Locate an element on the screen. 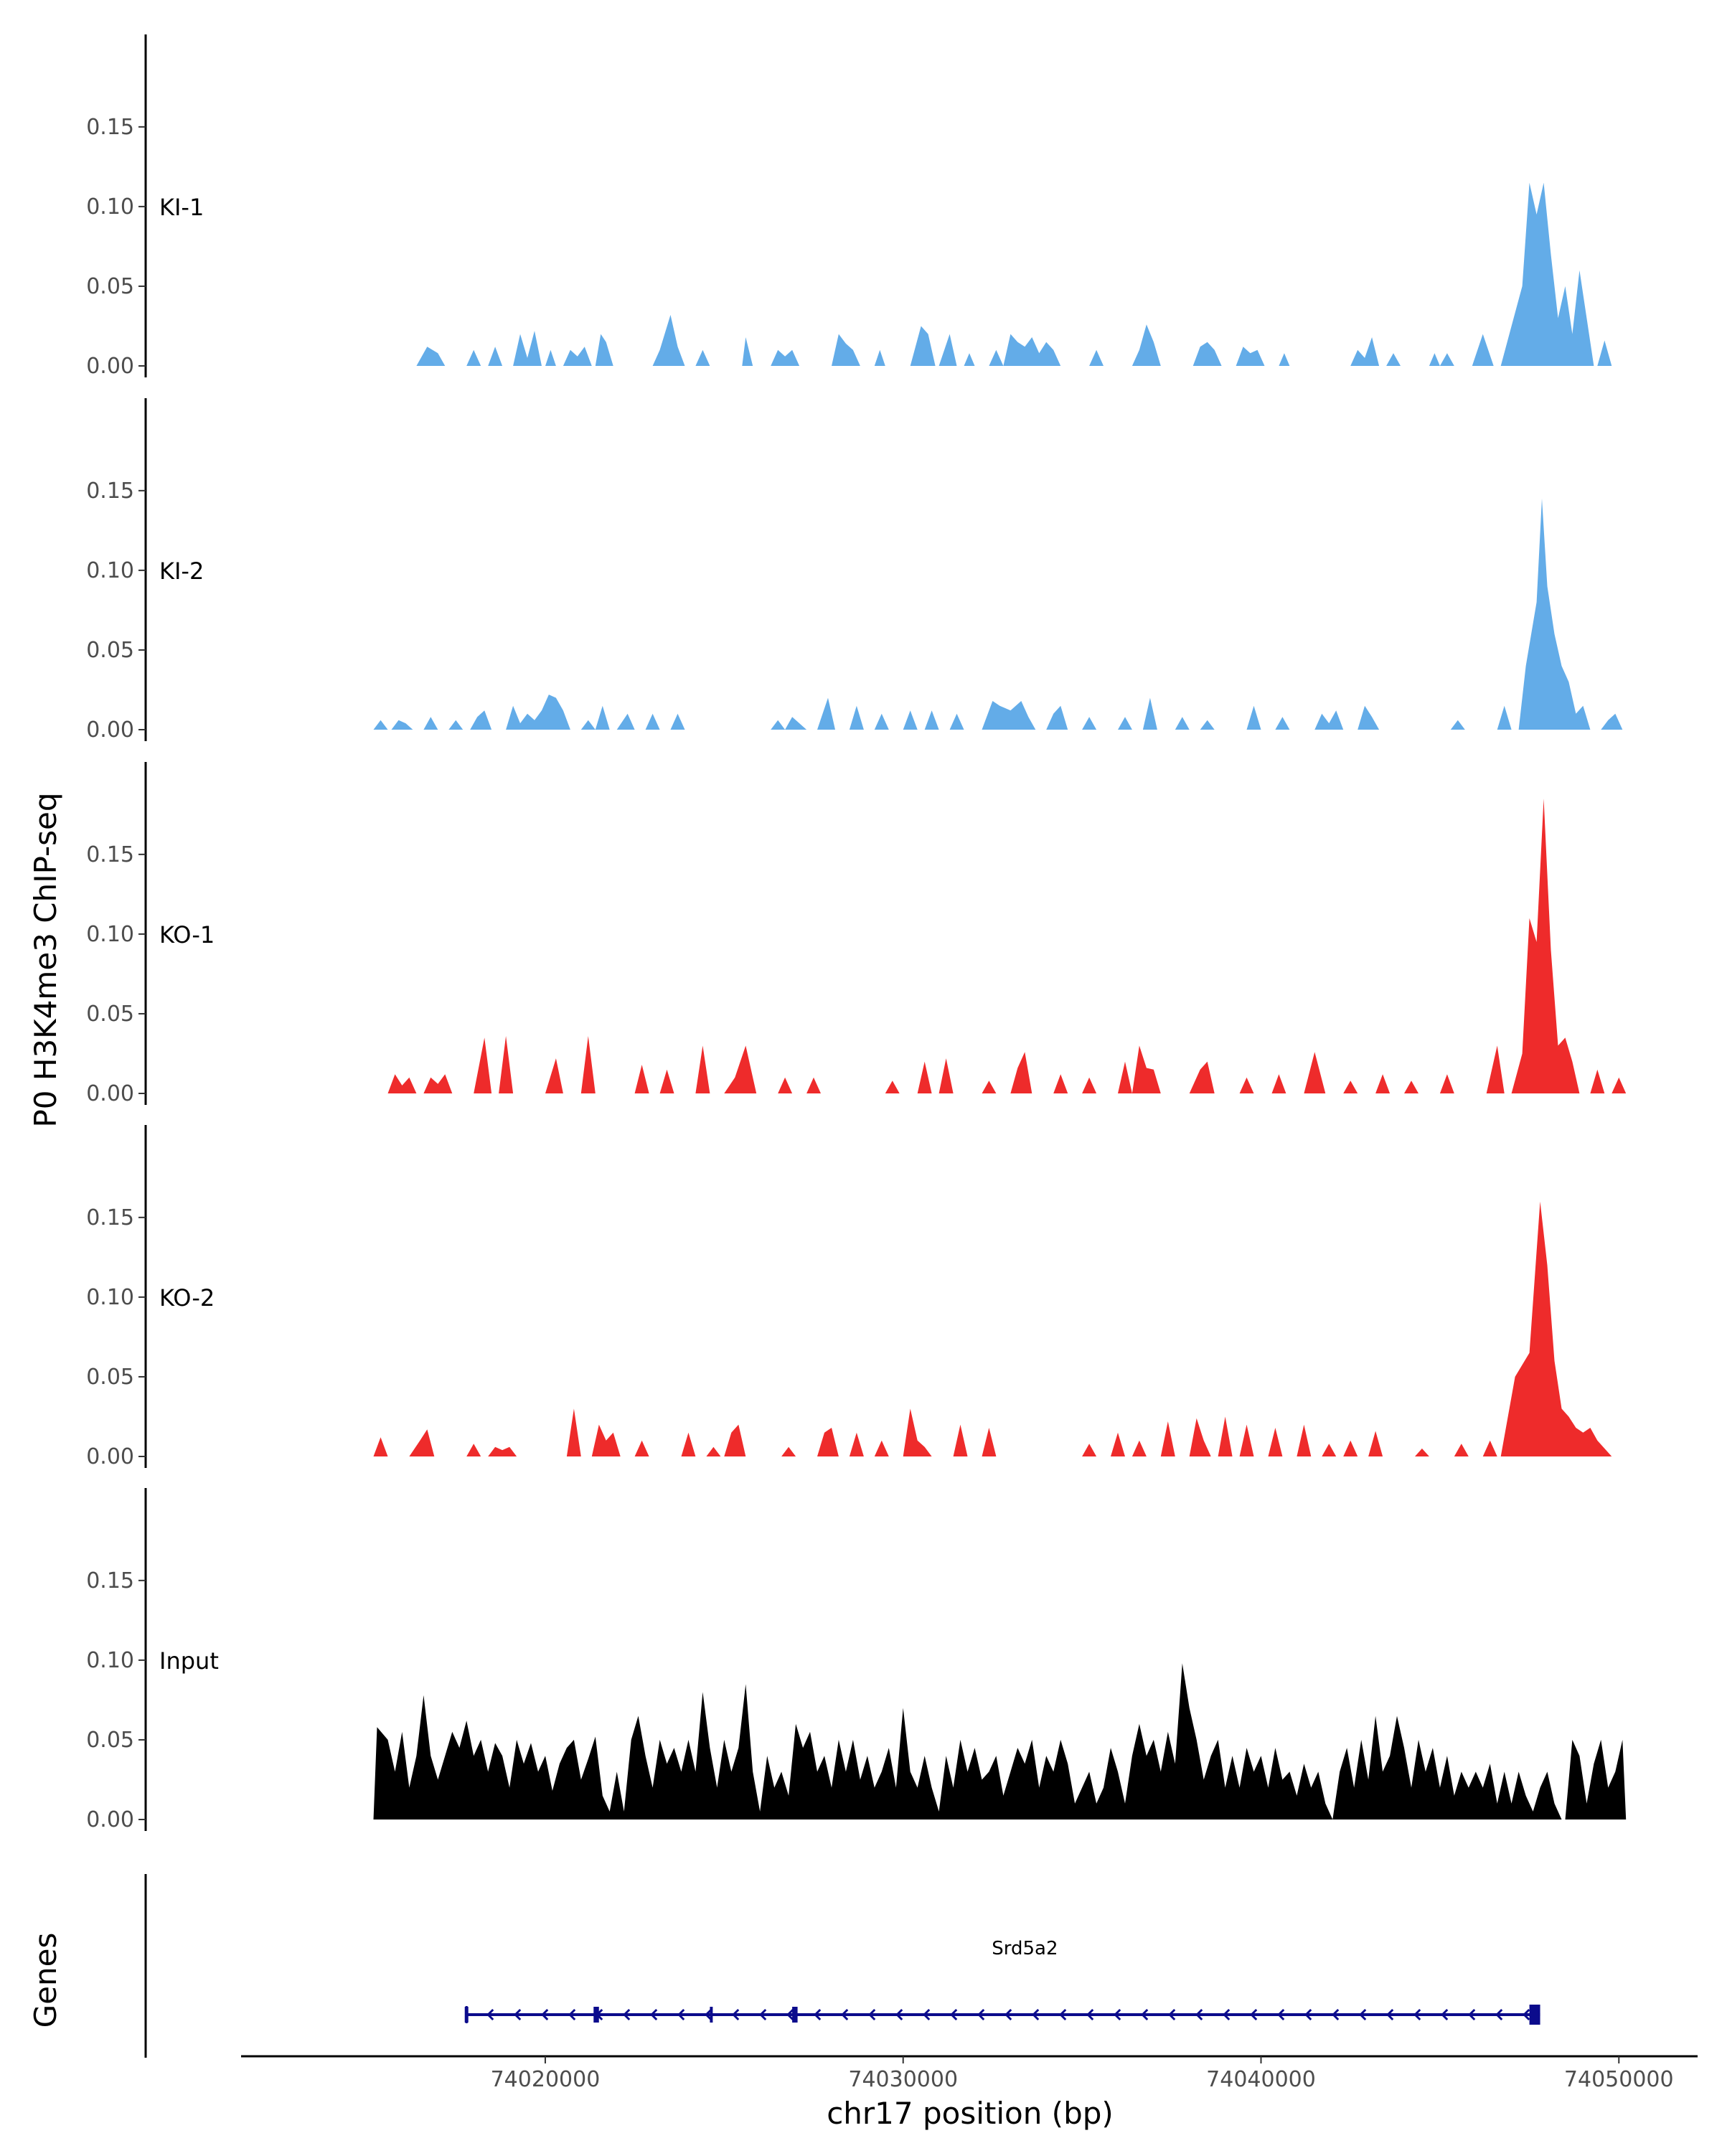  track-ki-1: 0.00 0.05 0.10 0.15 KI-1 is located at coordinates (849, 207).